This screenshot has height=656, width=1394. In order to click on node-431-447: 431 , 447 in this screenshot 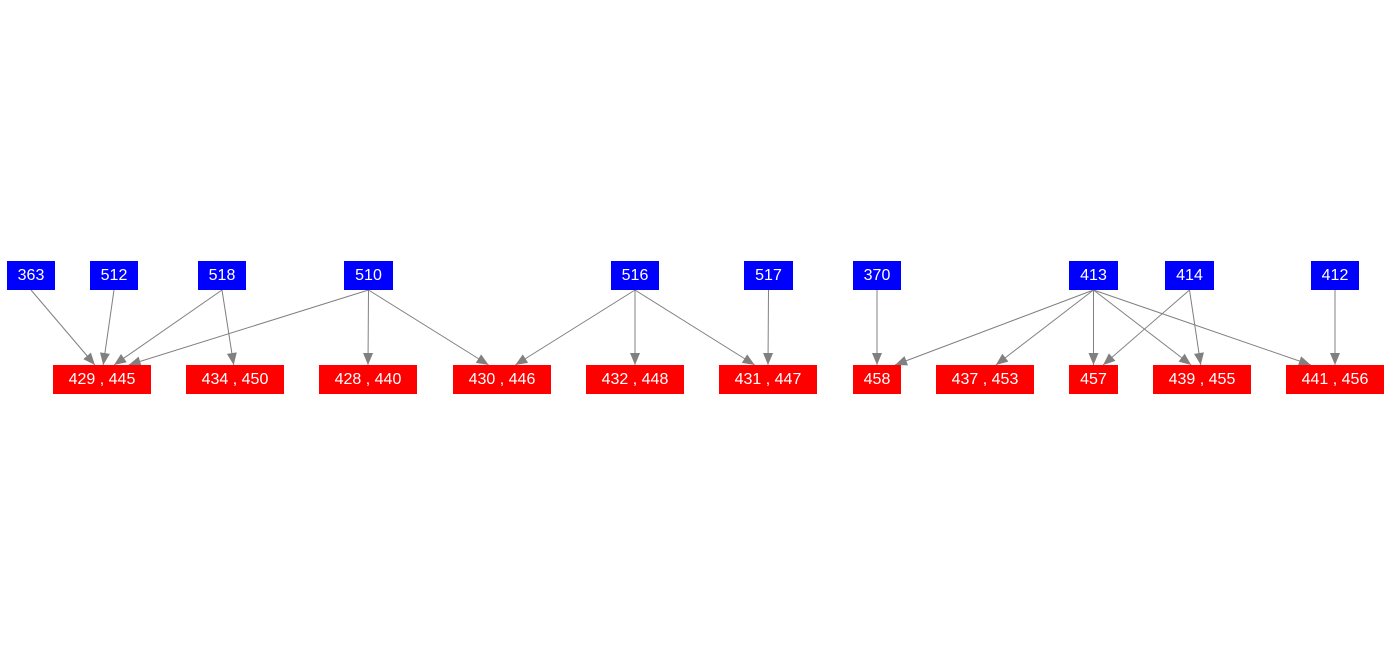, I will do `click(768, 379)`.